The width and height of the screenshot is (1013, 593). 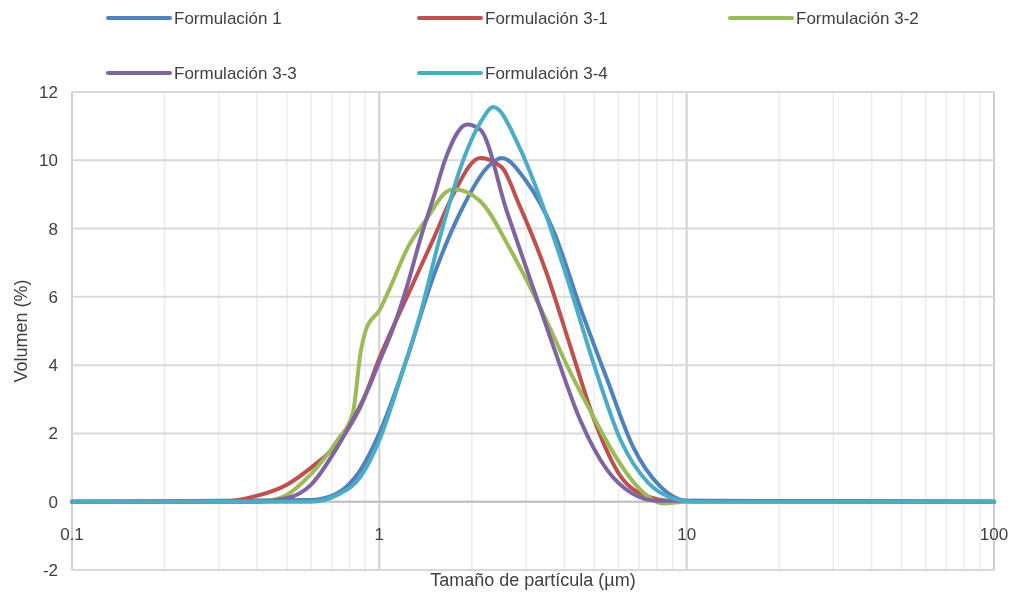 I want to click on legend-label: Formulación 1, so click(x=228, y=18).